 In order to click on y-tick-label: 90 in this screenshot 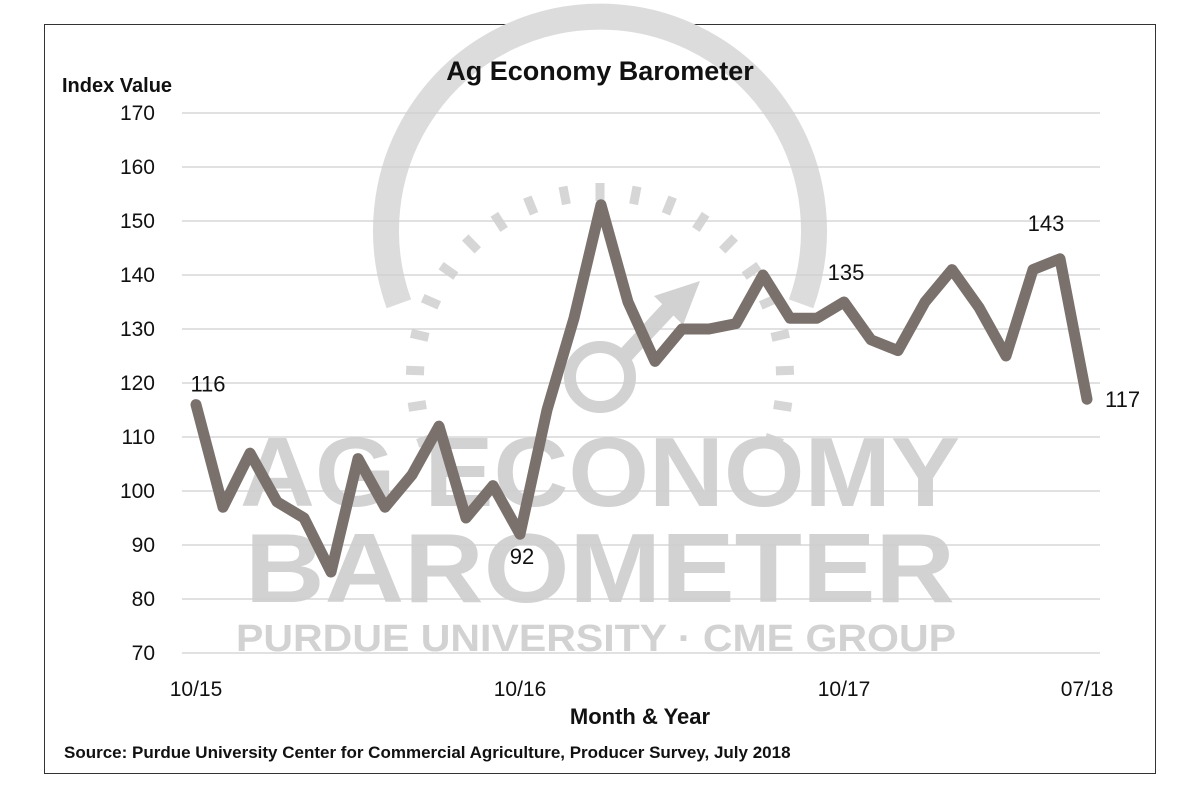, I will do `click(143, 545)`.